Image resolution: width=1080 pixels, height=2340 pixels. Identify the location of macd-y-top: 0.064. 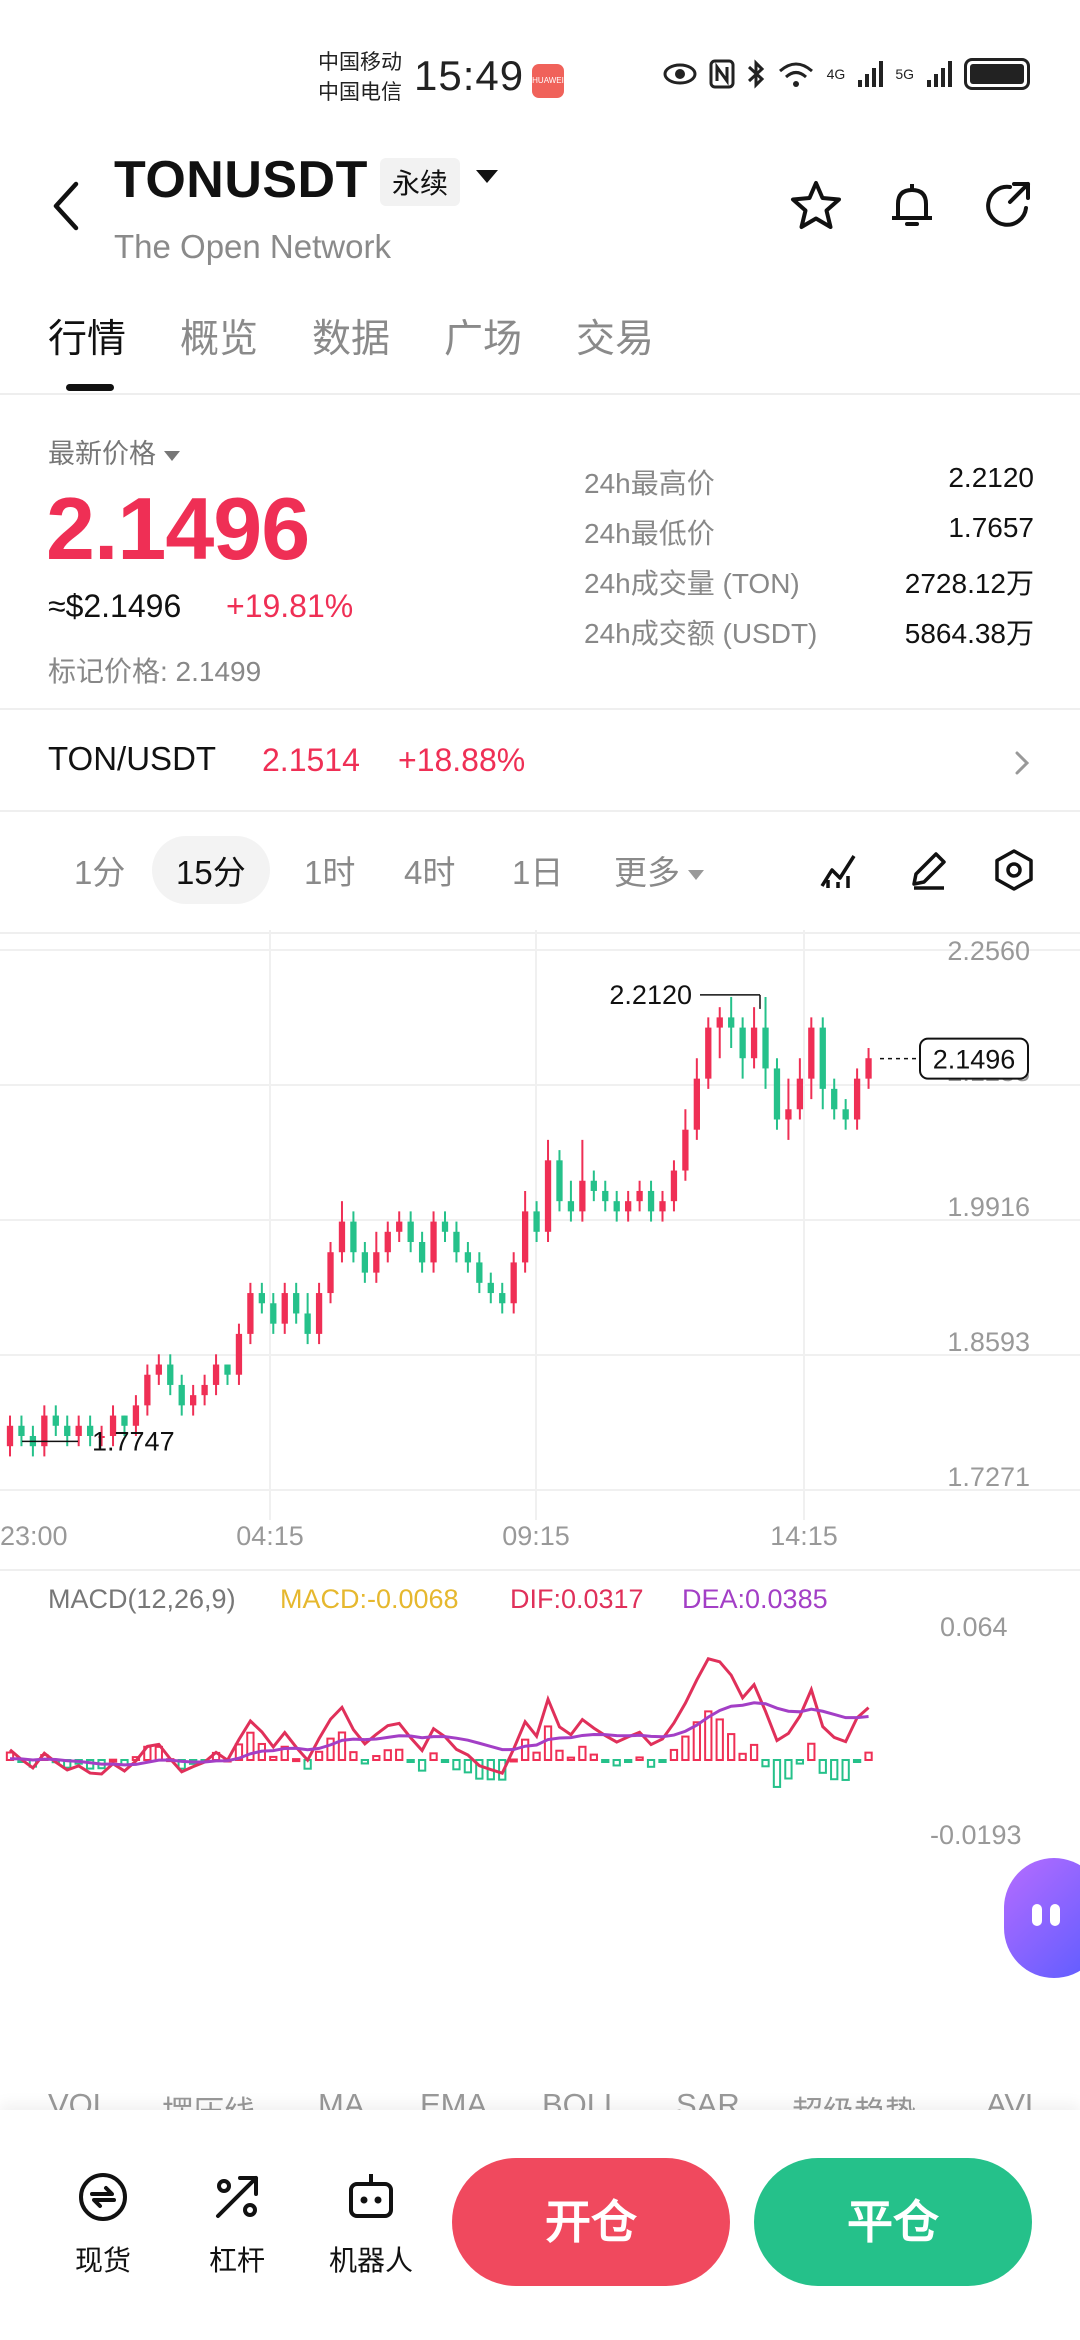
(974, 1627).